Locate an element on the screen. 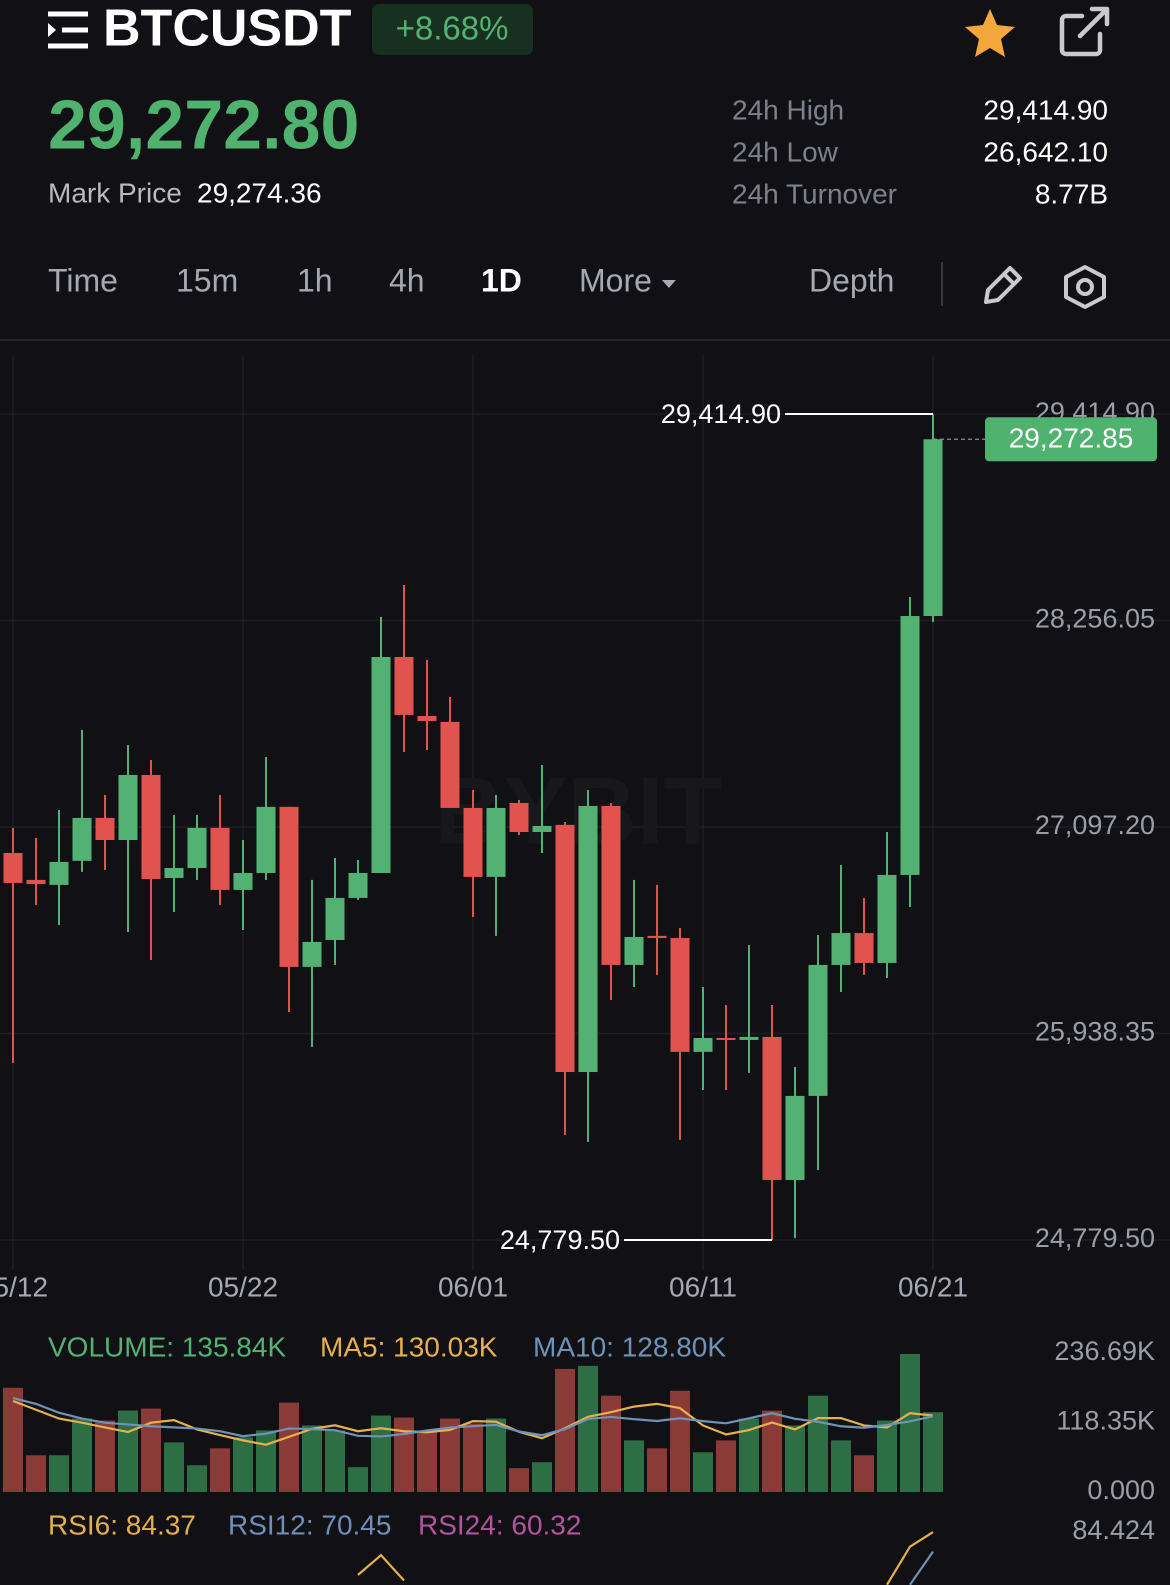 The image size is (1170, 1585). timeframe-tab: 15m is located at coordinates (207, 280).